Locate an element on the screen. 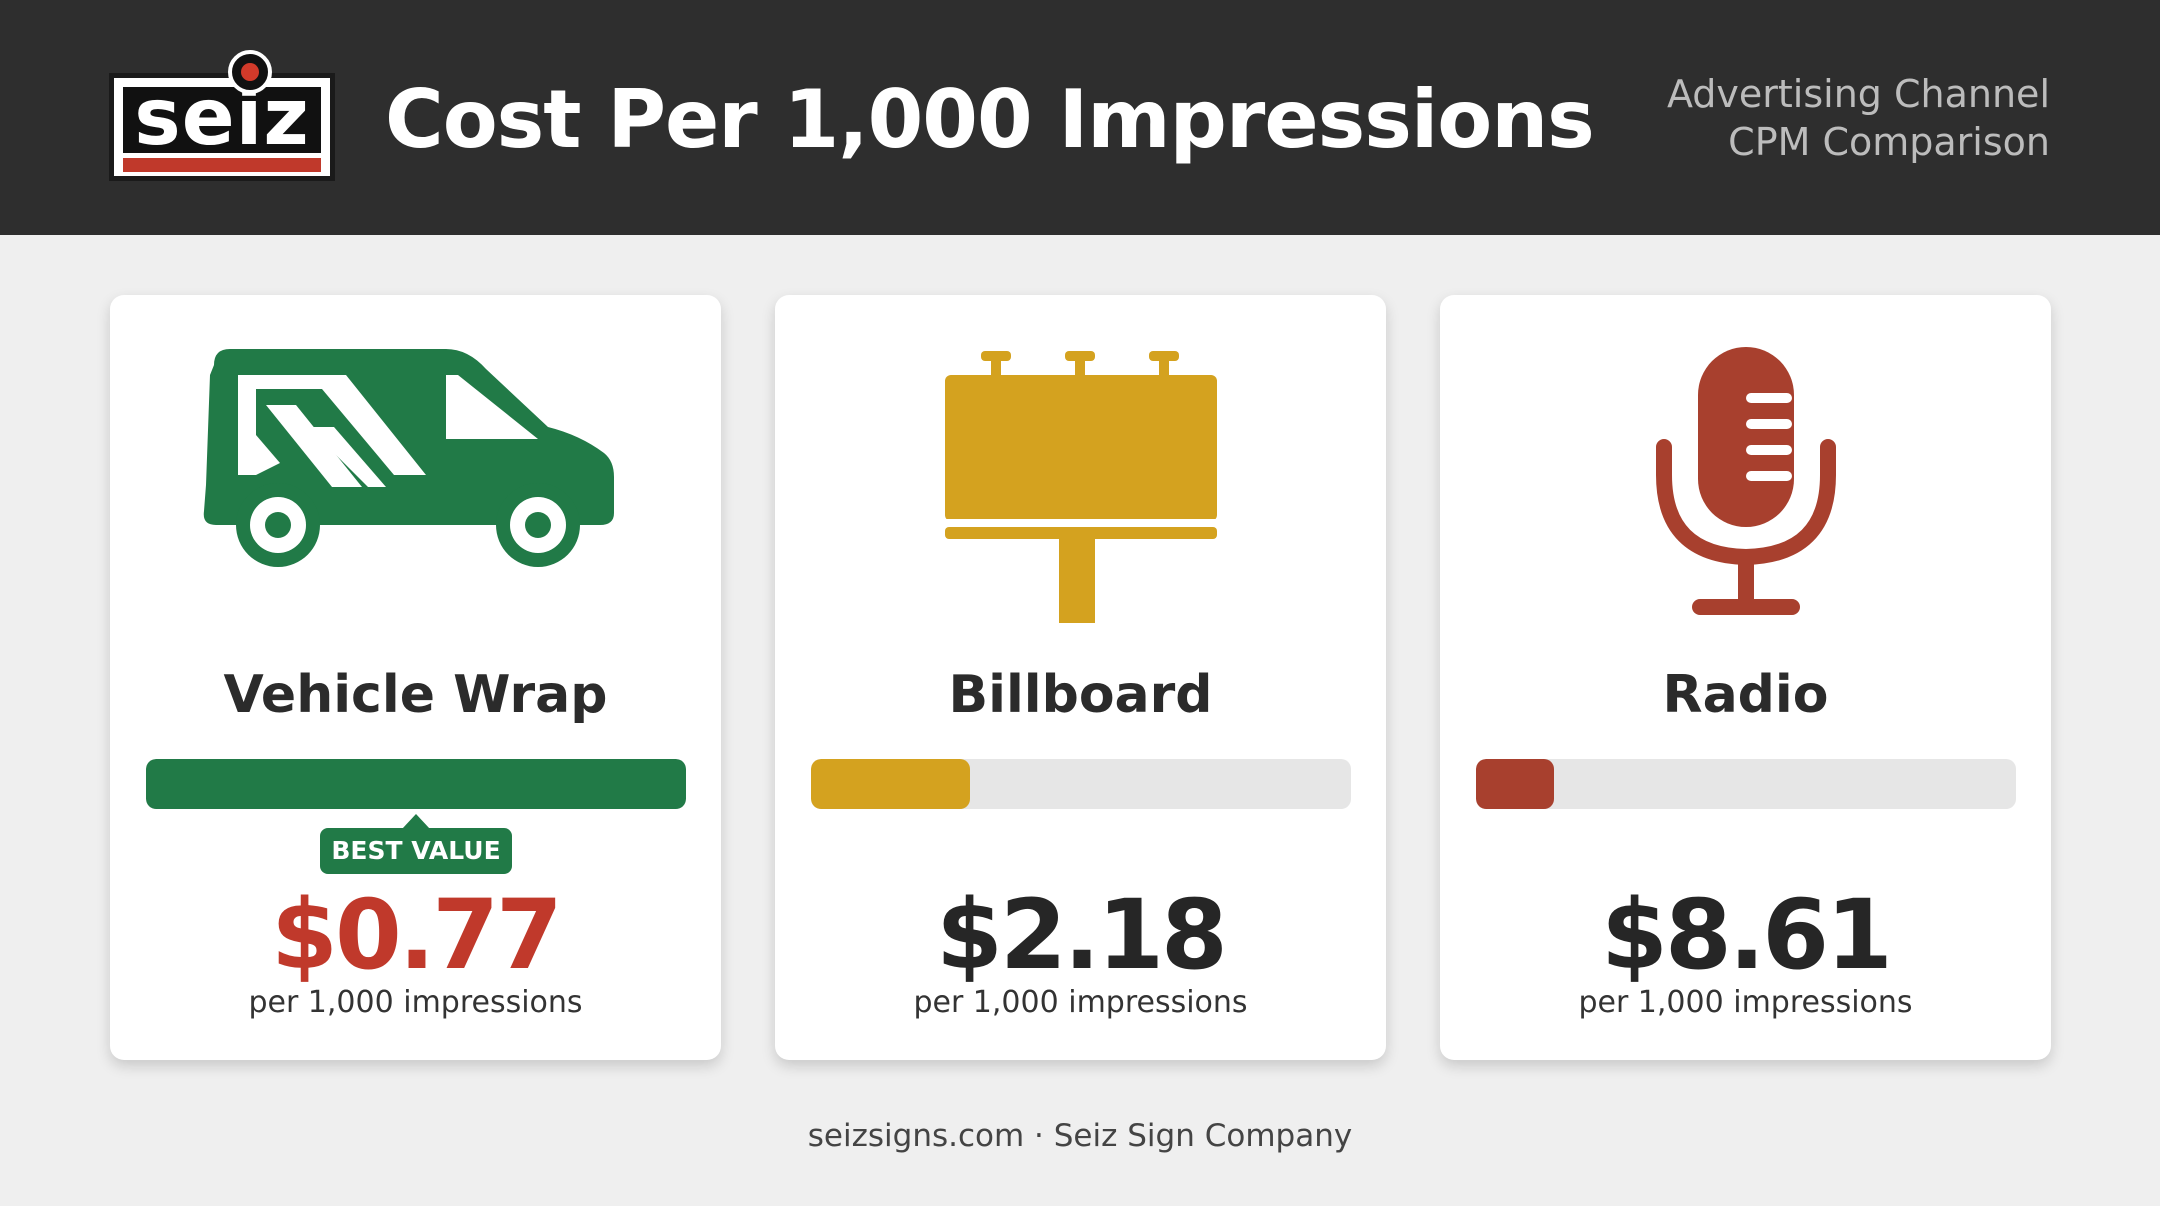 The image size is (2160, 1206). channel-label: Radio is located at coordinates (1745, 695).